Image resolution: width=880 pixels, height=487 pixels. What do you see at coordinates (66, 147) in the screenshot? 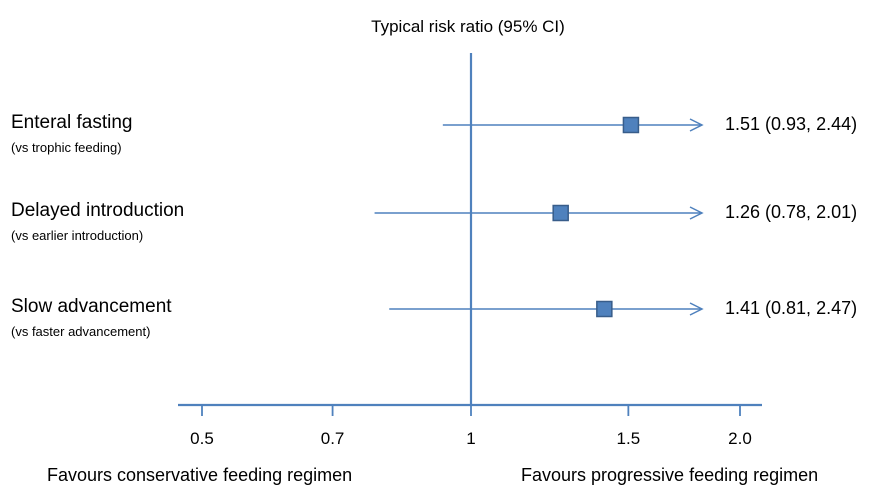
I see `row-sublabel: (vs trophic feeding)` at bounding box center [66, 147].